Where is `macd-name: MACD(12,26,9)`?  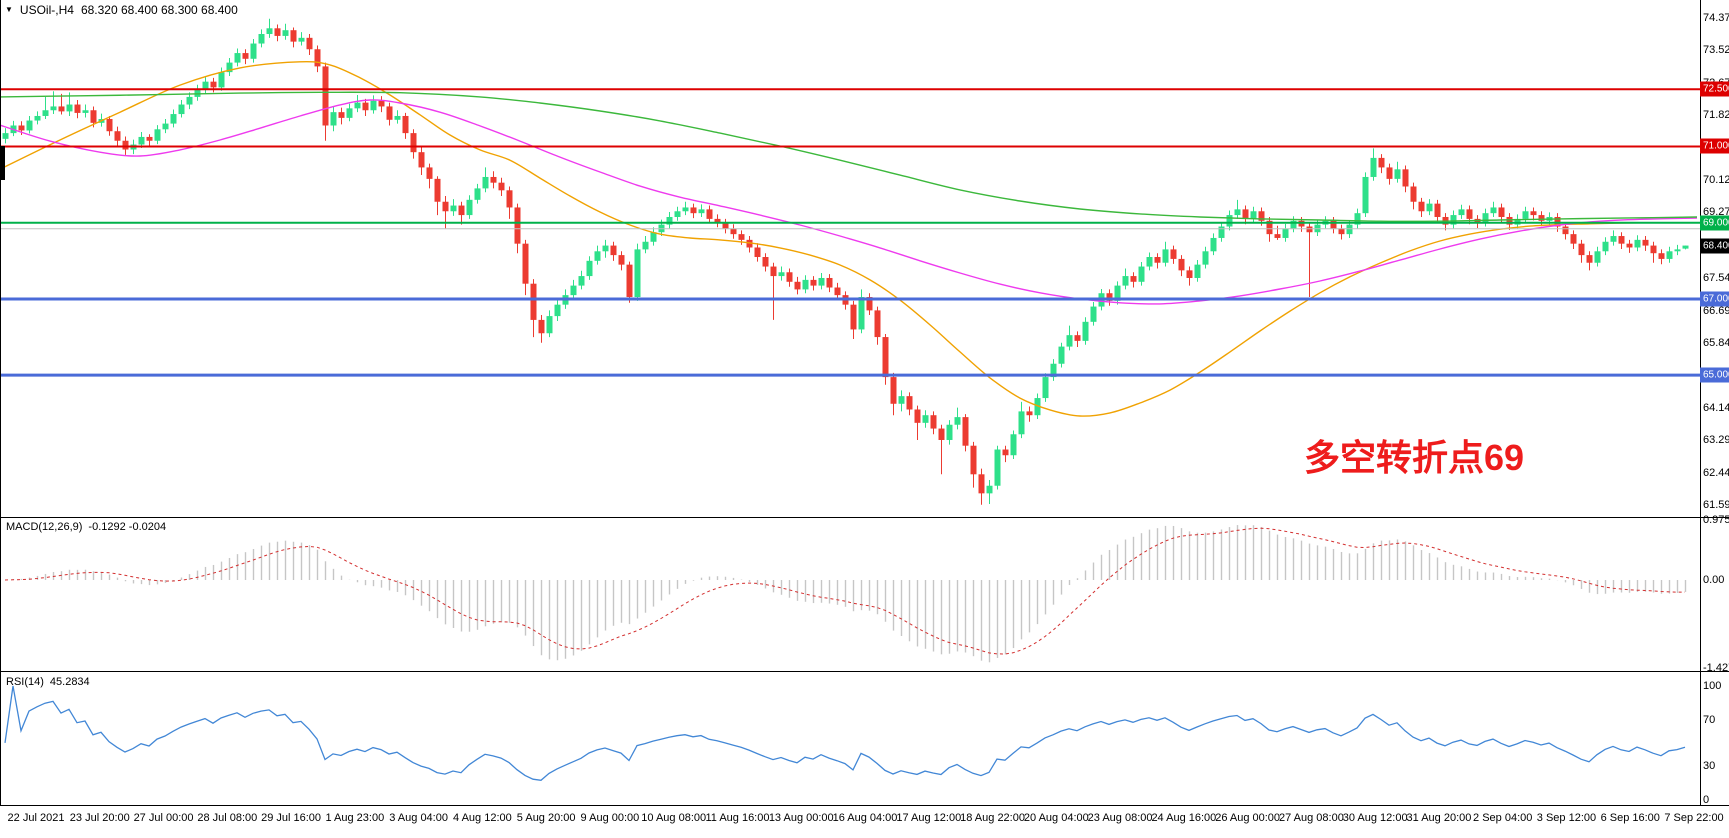 macd-name: MACD(12,26,9) is located at coordinates (44, 527).